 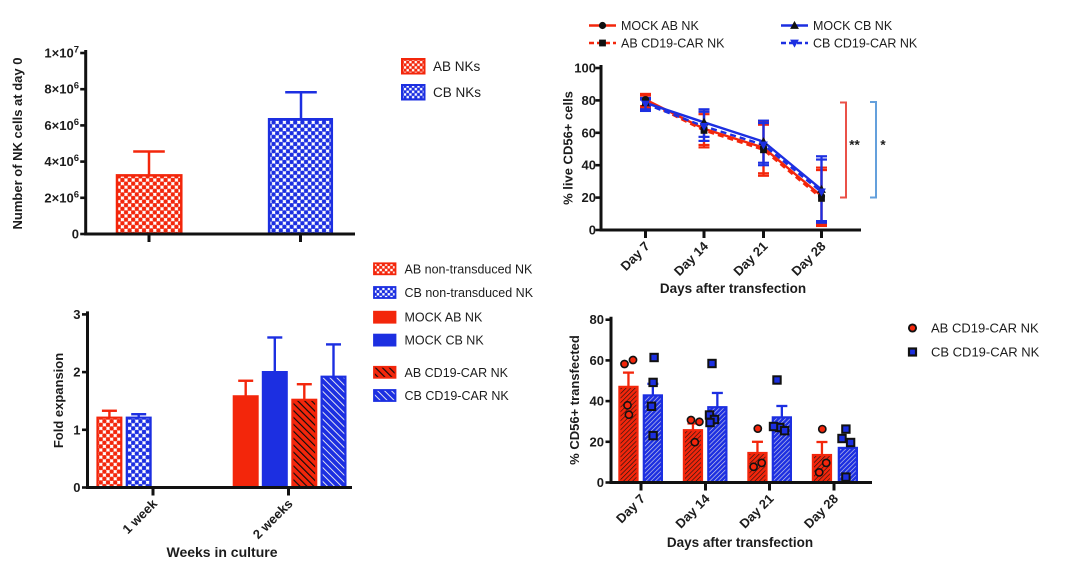 What do you see at coordinates (574, 400) in the screenshot?
I see `svg-text: % CD56+ transfected` at bounding box center [574, 400].